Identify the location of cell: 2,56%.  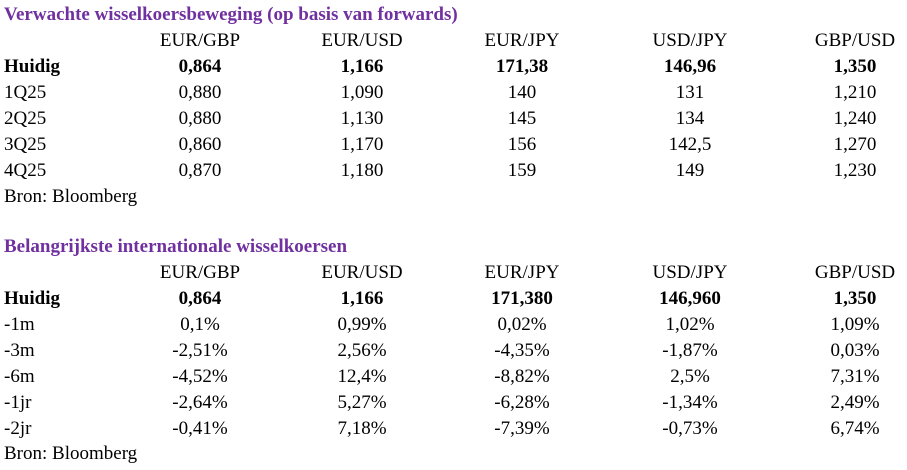
(362, 350).